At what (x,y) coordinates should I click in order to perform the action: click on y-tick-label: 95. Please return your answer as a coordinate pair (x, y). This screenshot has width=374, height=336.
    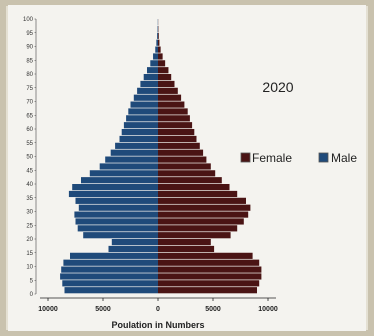
    Looking at the image, I should click on (29, 34).